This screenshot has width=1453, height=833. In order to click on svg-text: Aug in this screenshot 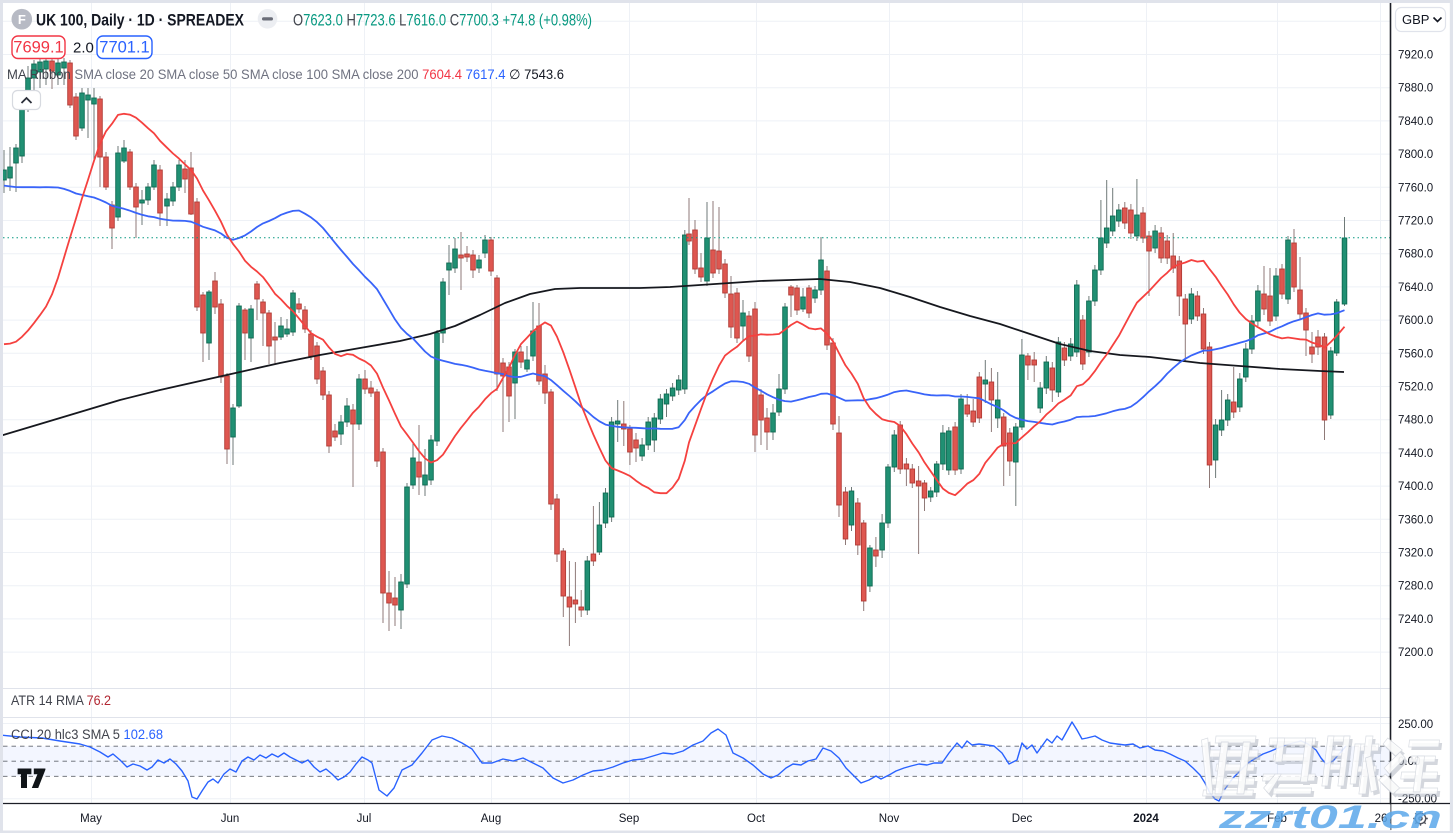, I will do `click(491, 819)`.